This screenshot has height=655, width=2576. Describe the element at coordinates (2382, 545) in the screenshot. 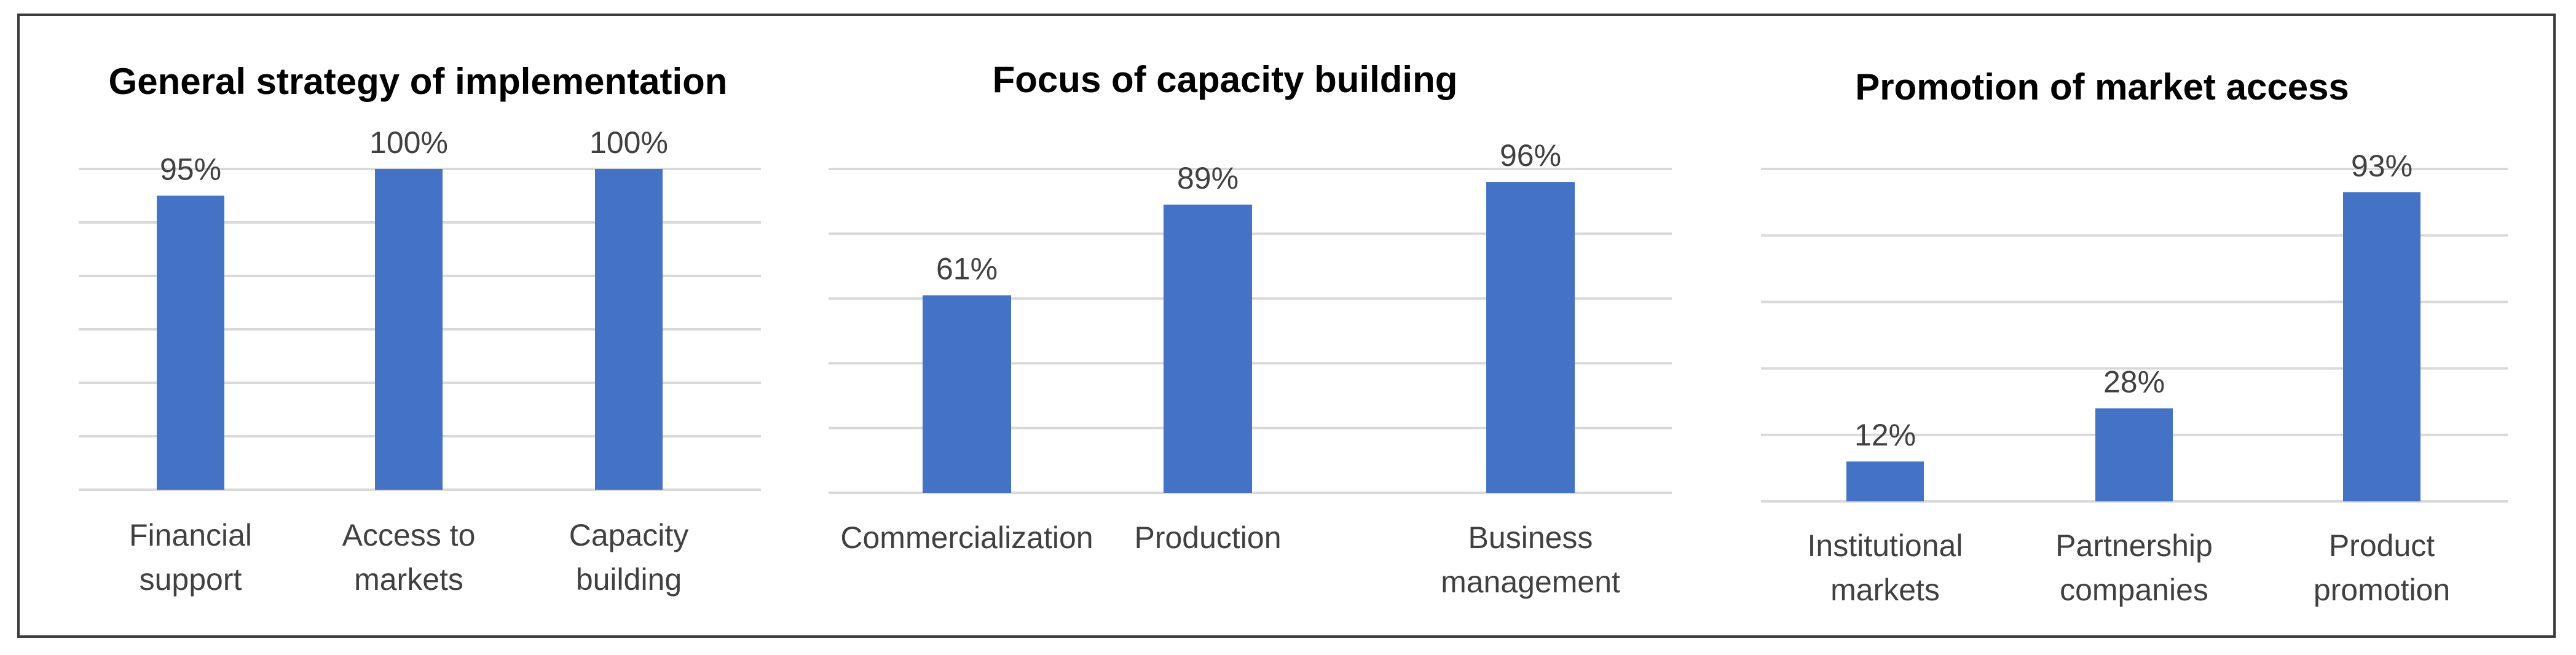

I see `category-label: Product` at that location.